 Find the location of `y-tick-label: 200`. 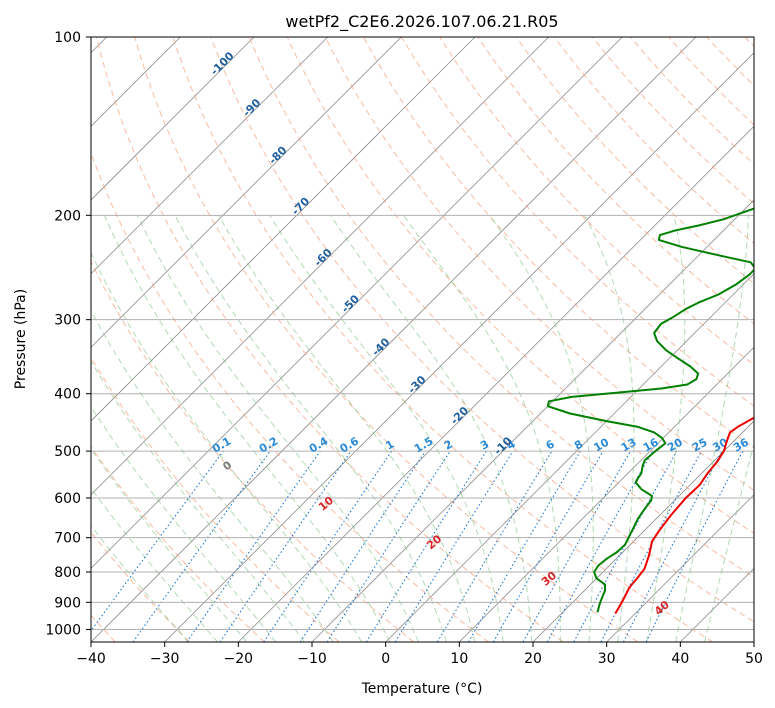

y-tick-label: 200 is located at coordinates (67, 216).